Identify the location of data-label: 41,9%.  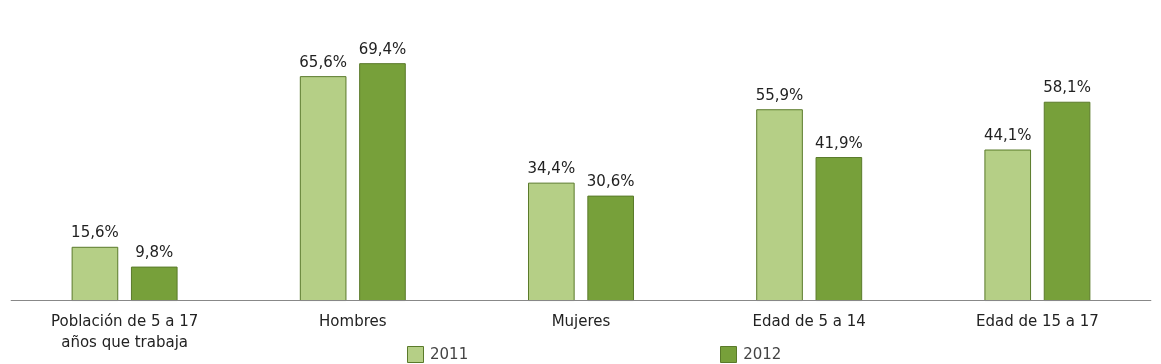
(839, 142).